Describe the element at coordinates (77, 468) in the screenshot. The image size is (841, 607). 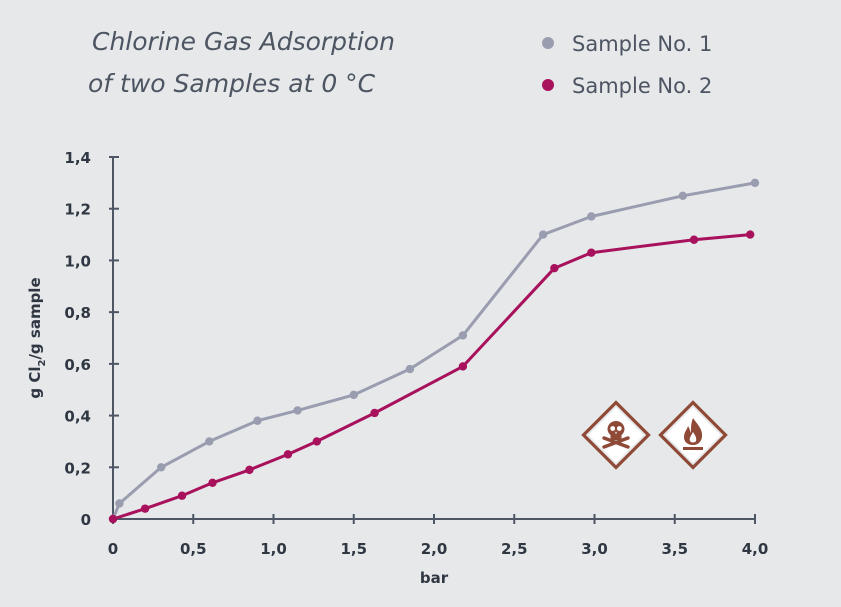
I see `y-tick-label: 0,2` at that location.